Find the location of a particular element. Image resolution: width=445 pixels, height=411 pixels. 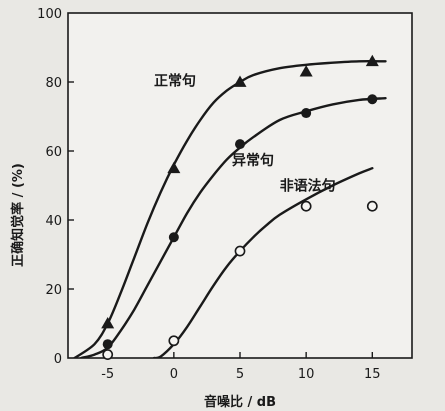

x-tick-label: 5 is located at coordinates (240, 374).